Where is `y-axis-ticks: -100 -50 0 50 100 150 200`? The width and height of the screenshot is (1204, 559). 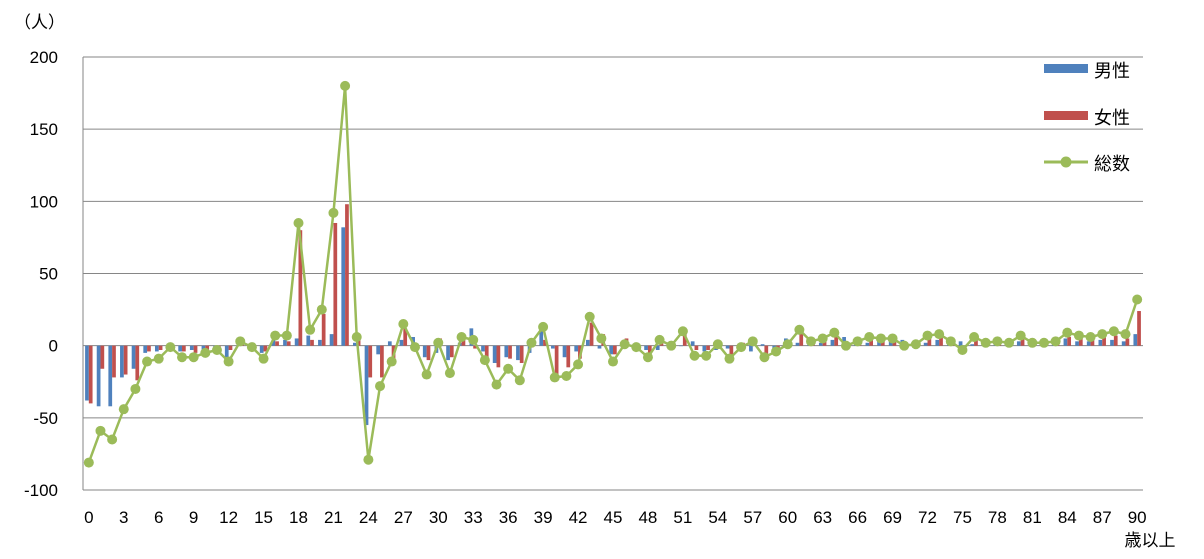
y-axis-ticks: -100 -50 0 50 100 150 200 is located at coordinates (41, 274).